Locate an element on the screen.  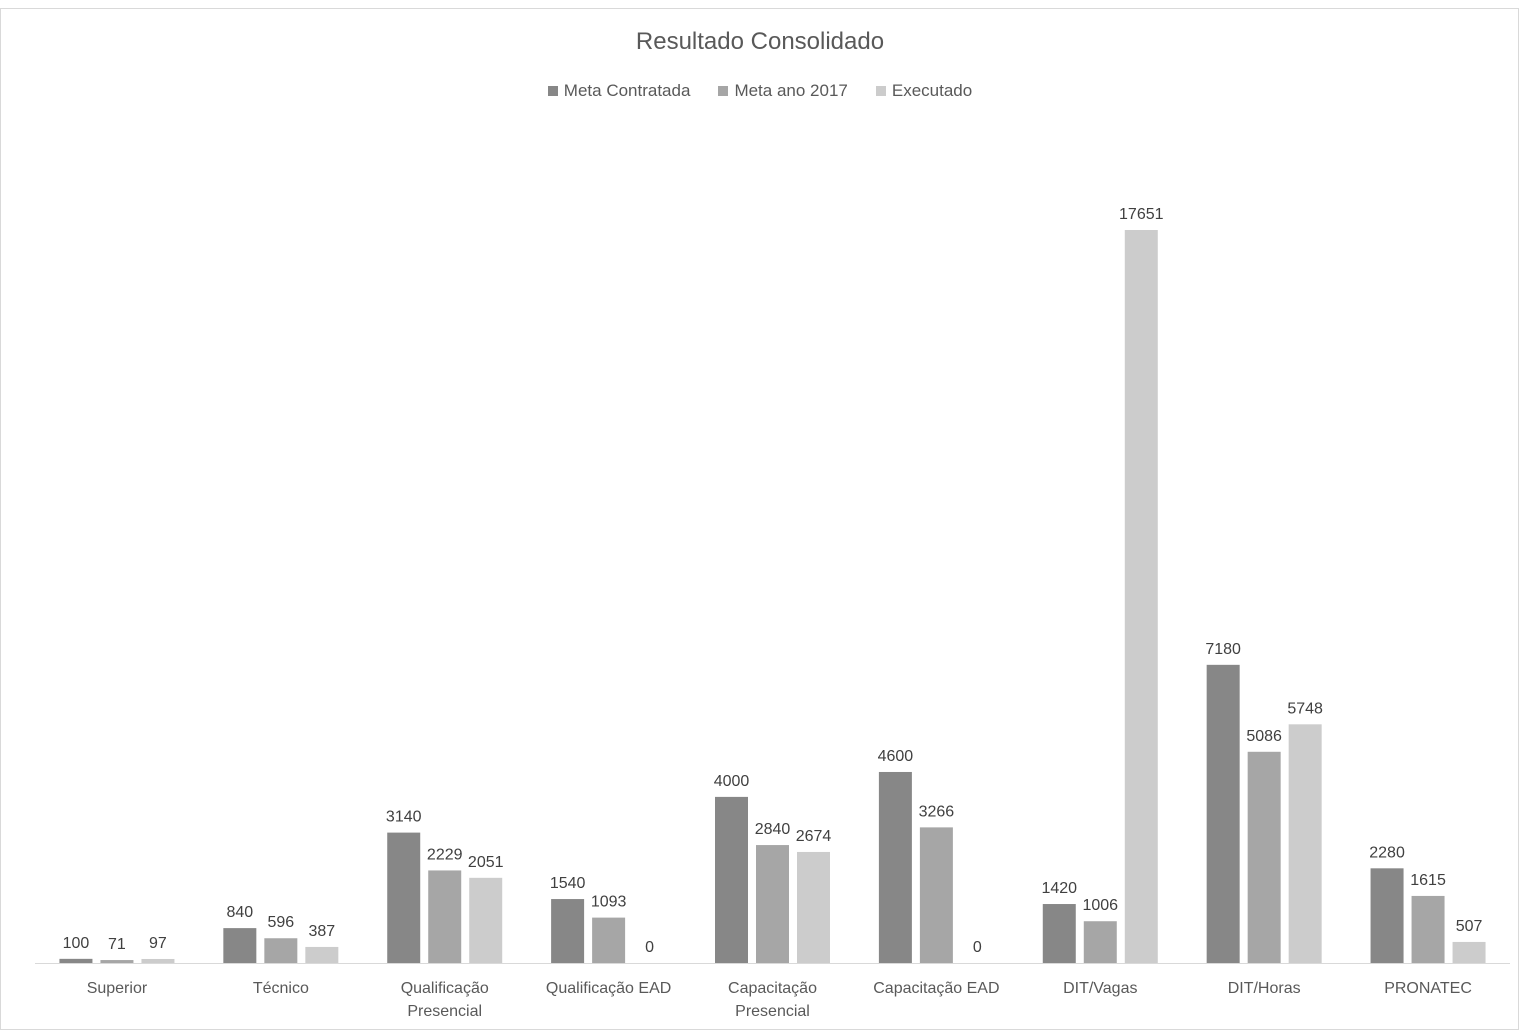
legend-label-meta-contratada: Meta Contratada is located at coordinates (627, 90).